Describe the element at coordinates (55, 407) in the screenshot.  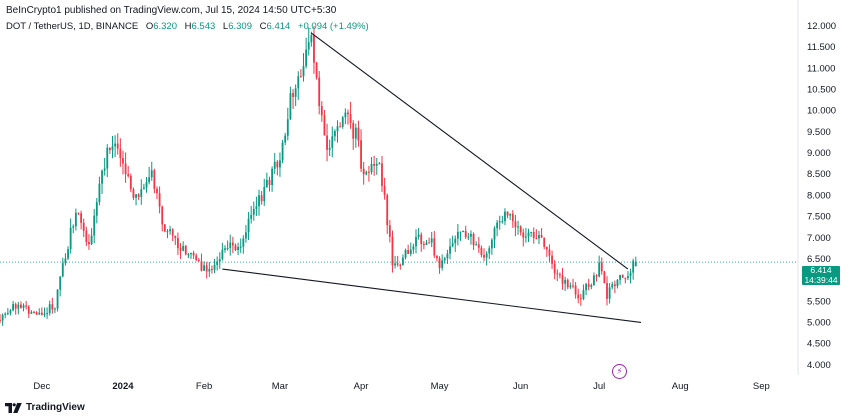
I see `tradingview-brand: TradingView` at that location.